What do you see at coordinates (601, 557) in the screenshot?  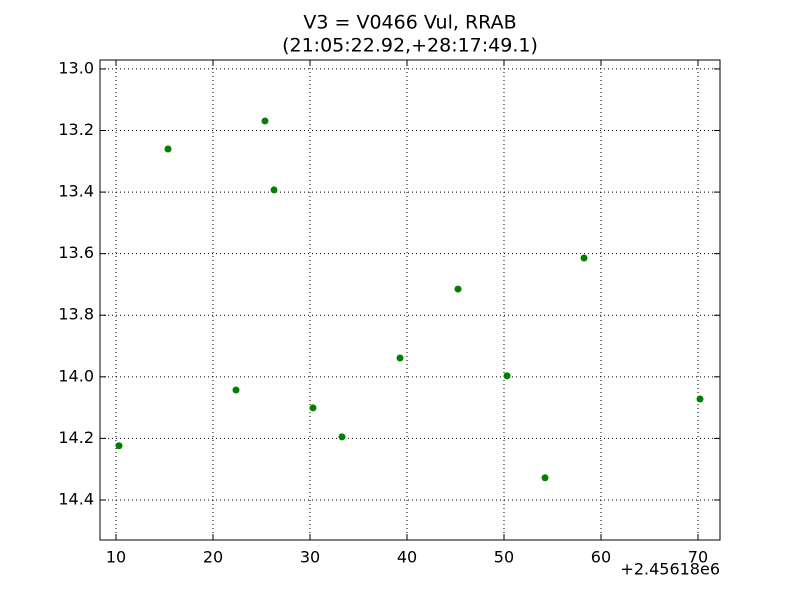 I see `x-tick-label: 60` at bounding box center [601, 557].